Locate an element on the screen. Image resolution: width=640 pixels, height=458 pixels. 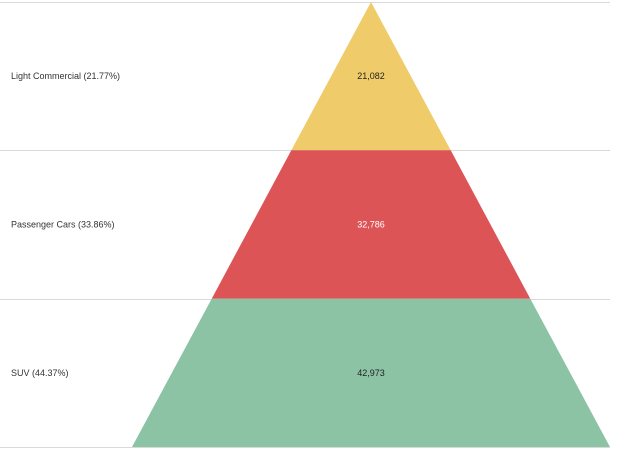
segment-label: Light Commercial (21.77%) is located at coordinates (65, 76).